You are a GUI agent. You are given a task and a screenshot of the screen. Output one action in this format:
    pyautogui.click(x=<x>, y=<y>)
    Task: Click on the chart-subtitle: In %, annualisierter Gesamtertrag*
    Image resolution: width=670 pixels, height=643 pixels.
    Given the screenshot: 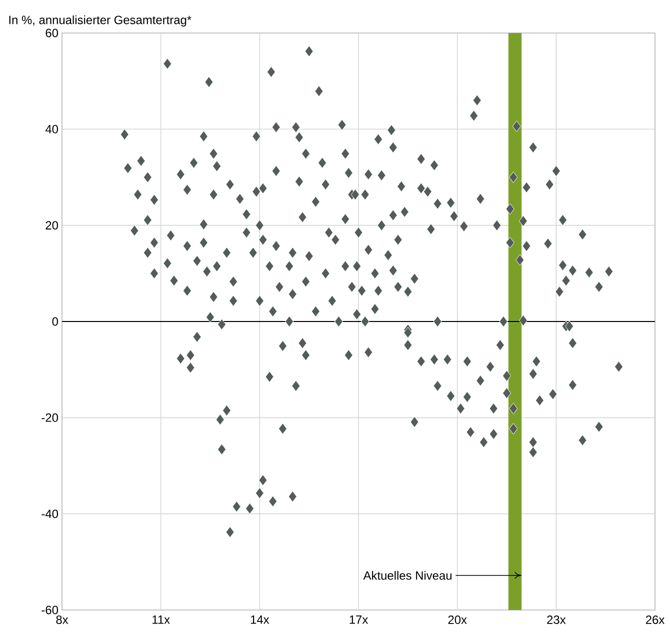 What is the action you would take?
    pyautogui.click(x=100, y=21)
    